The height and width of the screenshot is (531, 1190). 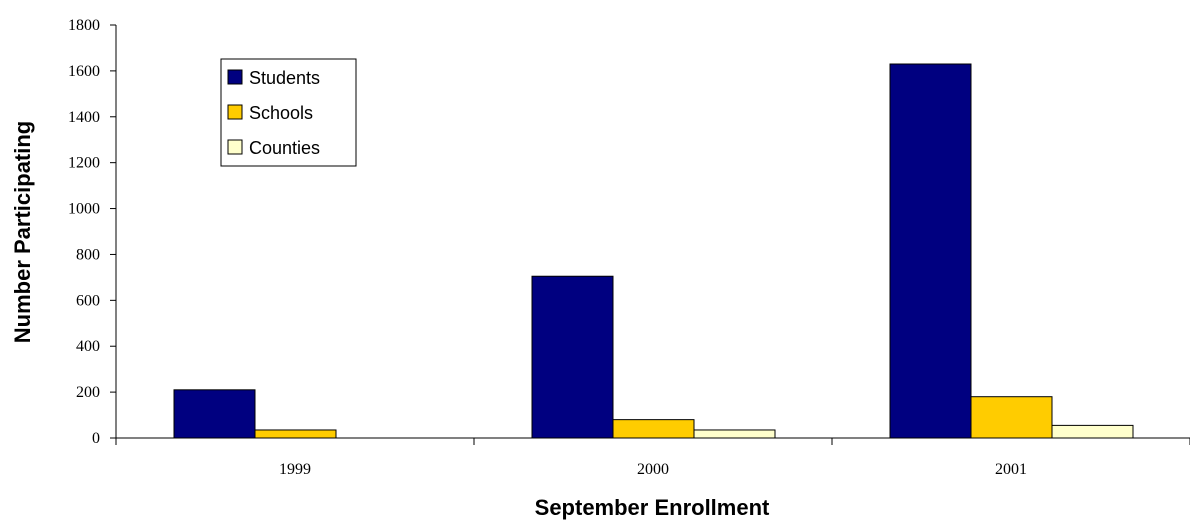 What do you see at coordinates (92, 232) in the screenshot?
I see `y-axis: 0 200 400 600 800 1000 1200 1400 1600 1800` at bounding box center [92, 232].